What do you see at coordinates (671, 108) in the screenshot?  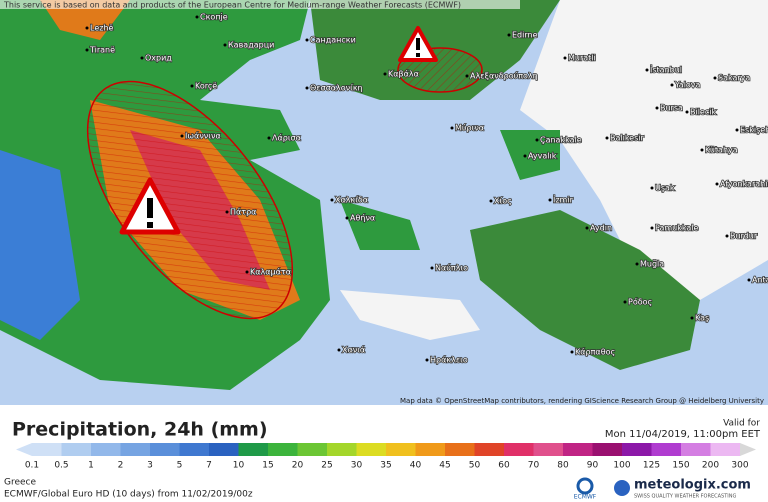 I see `place-label: Bursa` at bounding box center [671, 108].